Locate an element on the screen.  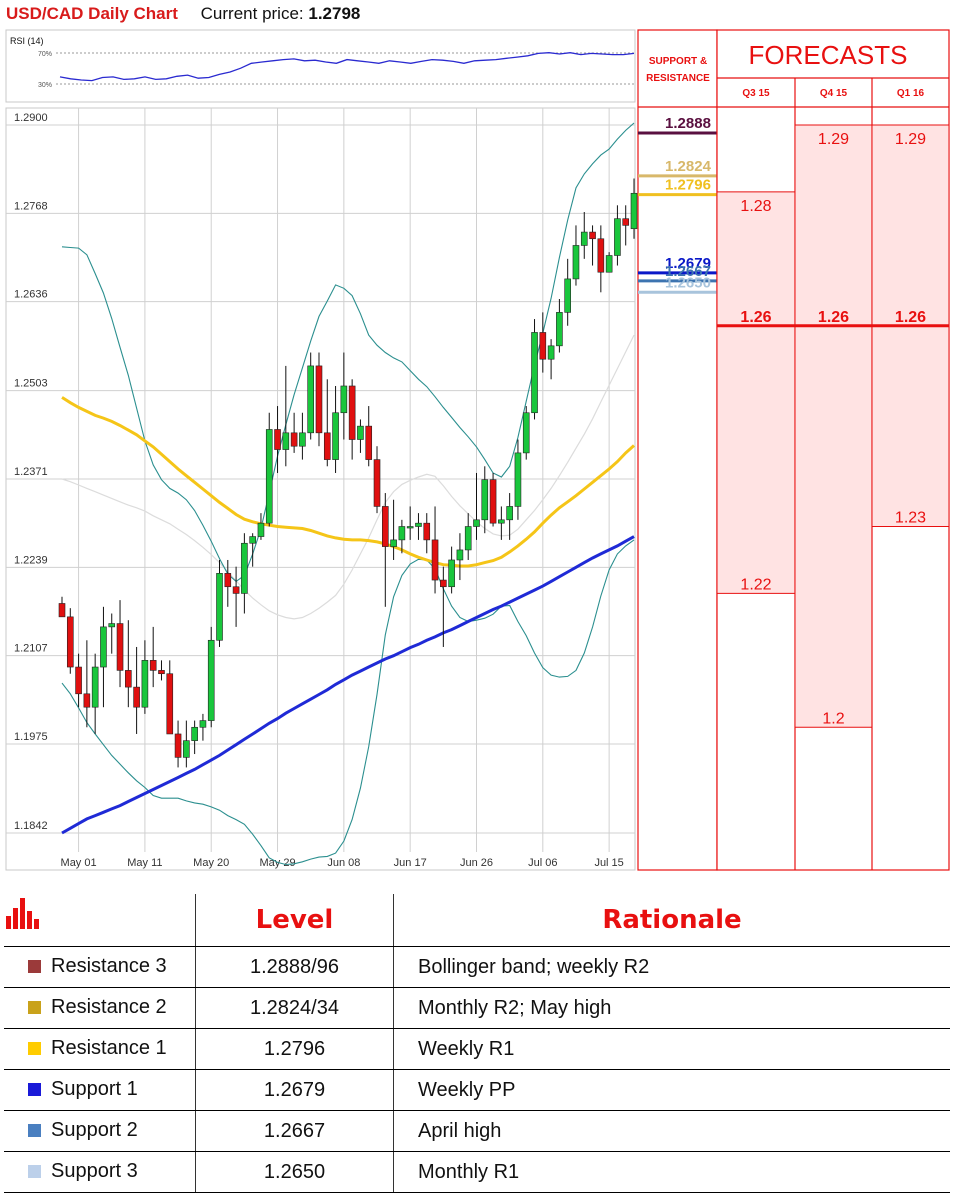
level-name-cell: Support 2 is located at coordinates (100, 1131).